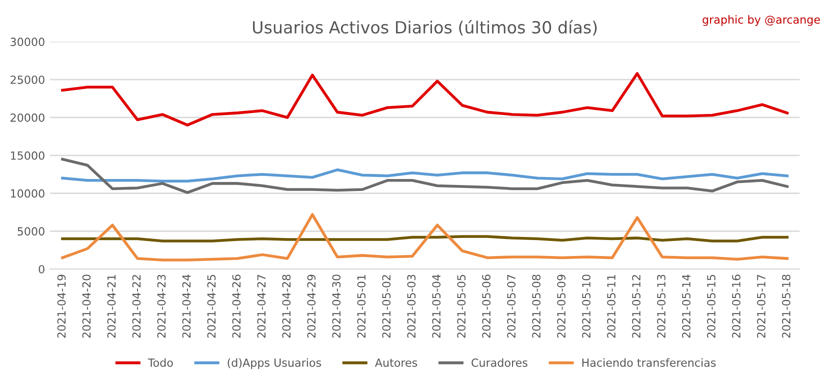  Describe the element at coordinates (500, 362) in the screenshot. I see `legend-label: Curadores` at that location.